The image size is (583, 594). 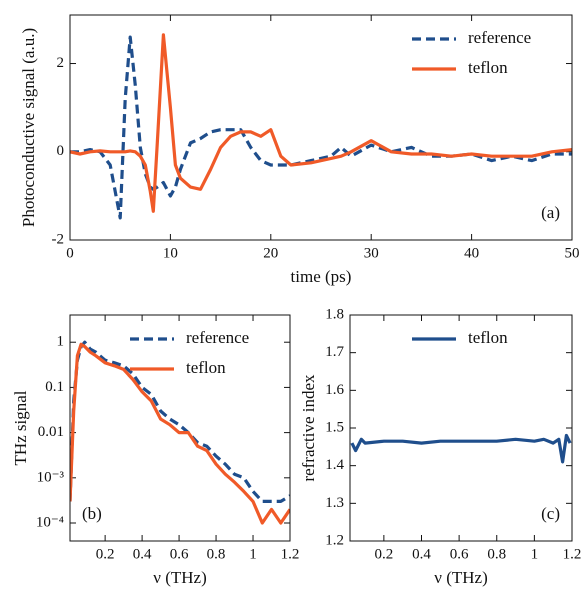 What do you see at coordinates (471, 253) in the screenshot?
I see `x-tick-label: 40` at bounding box center [471, 253].